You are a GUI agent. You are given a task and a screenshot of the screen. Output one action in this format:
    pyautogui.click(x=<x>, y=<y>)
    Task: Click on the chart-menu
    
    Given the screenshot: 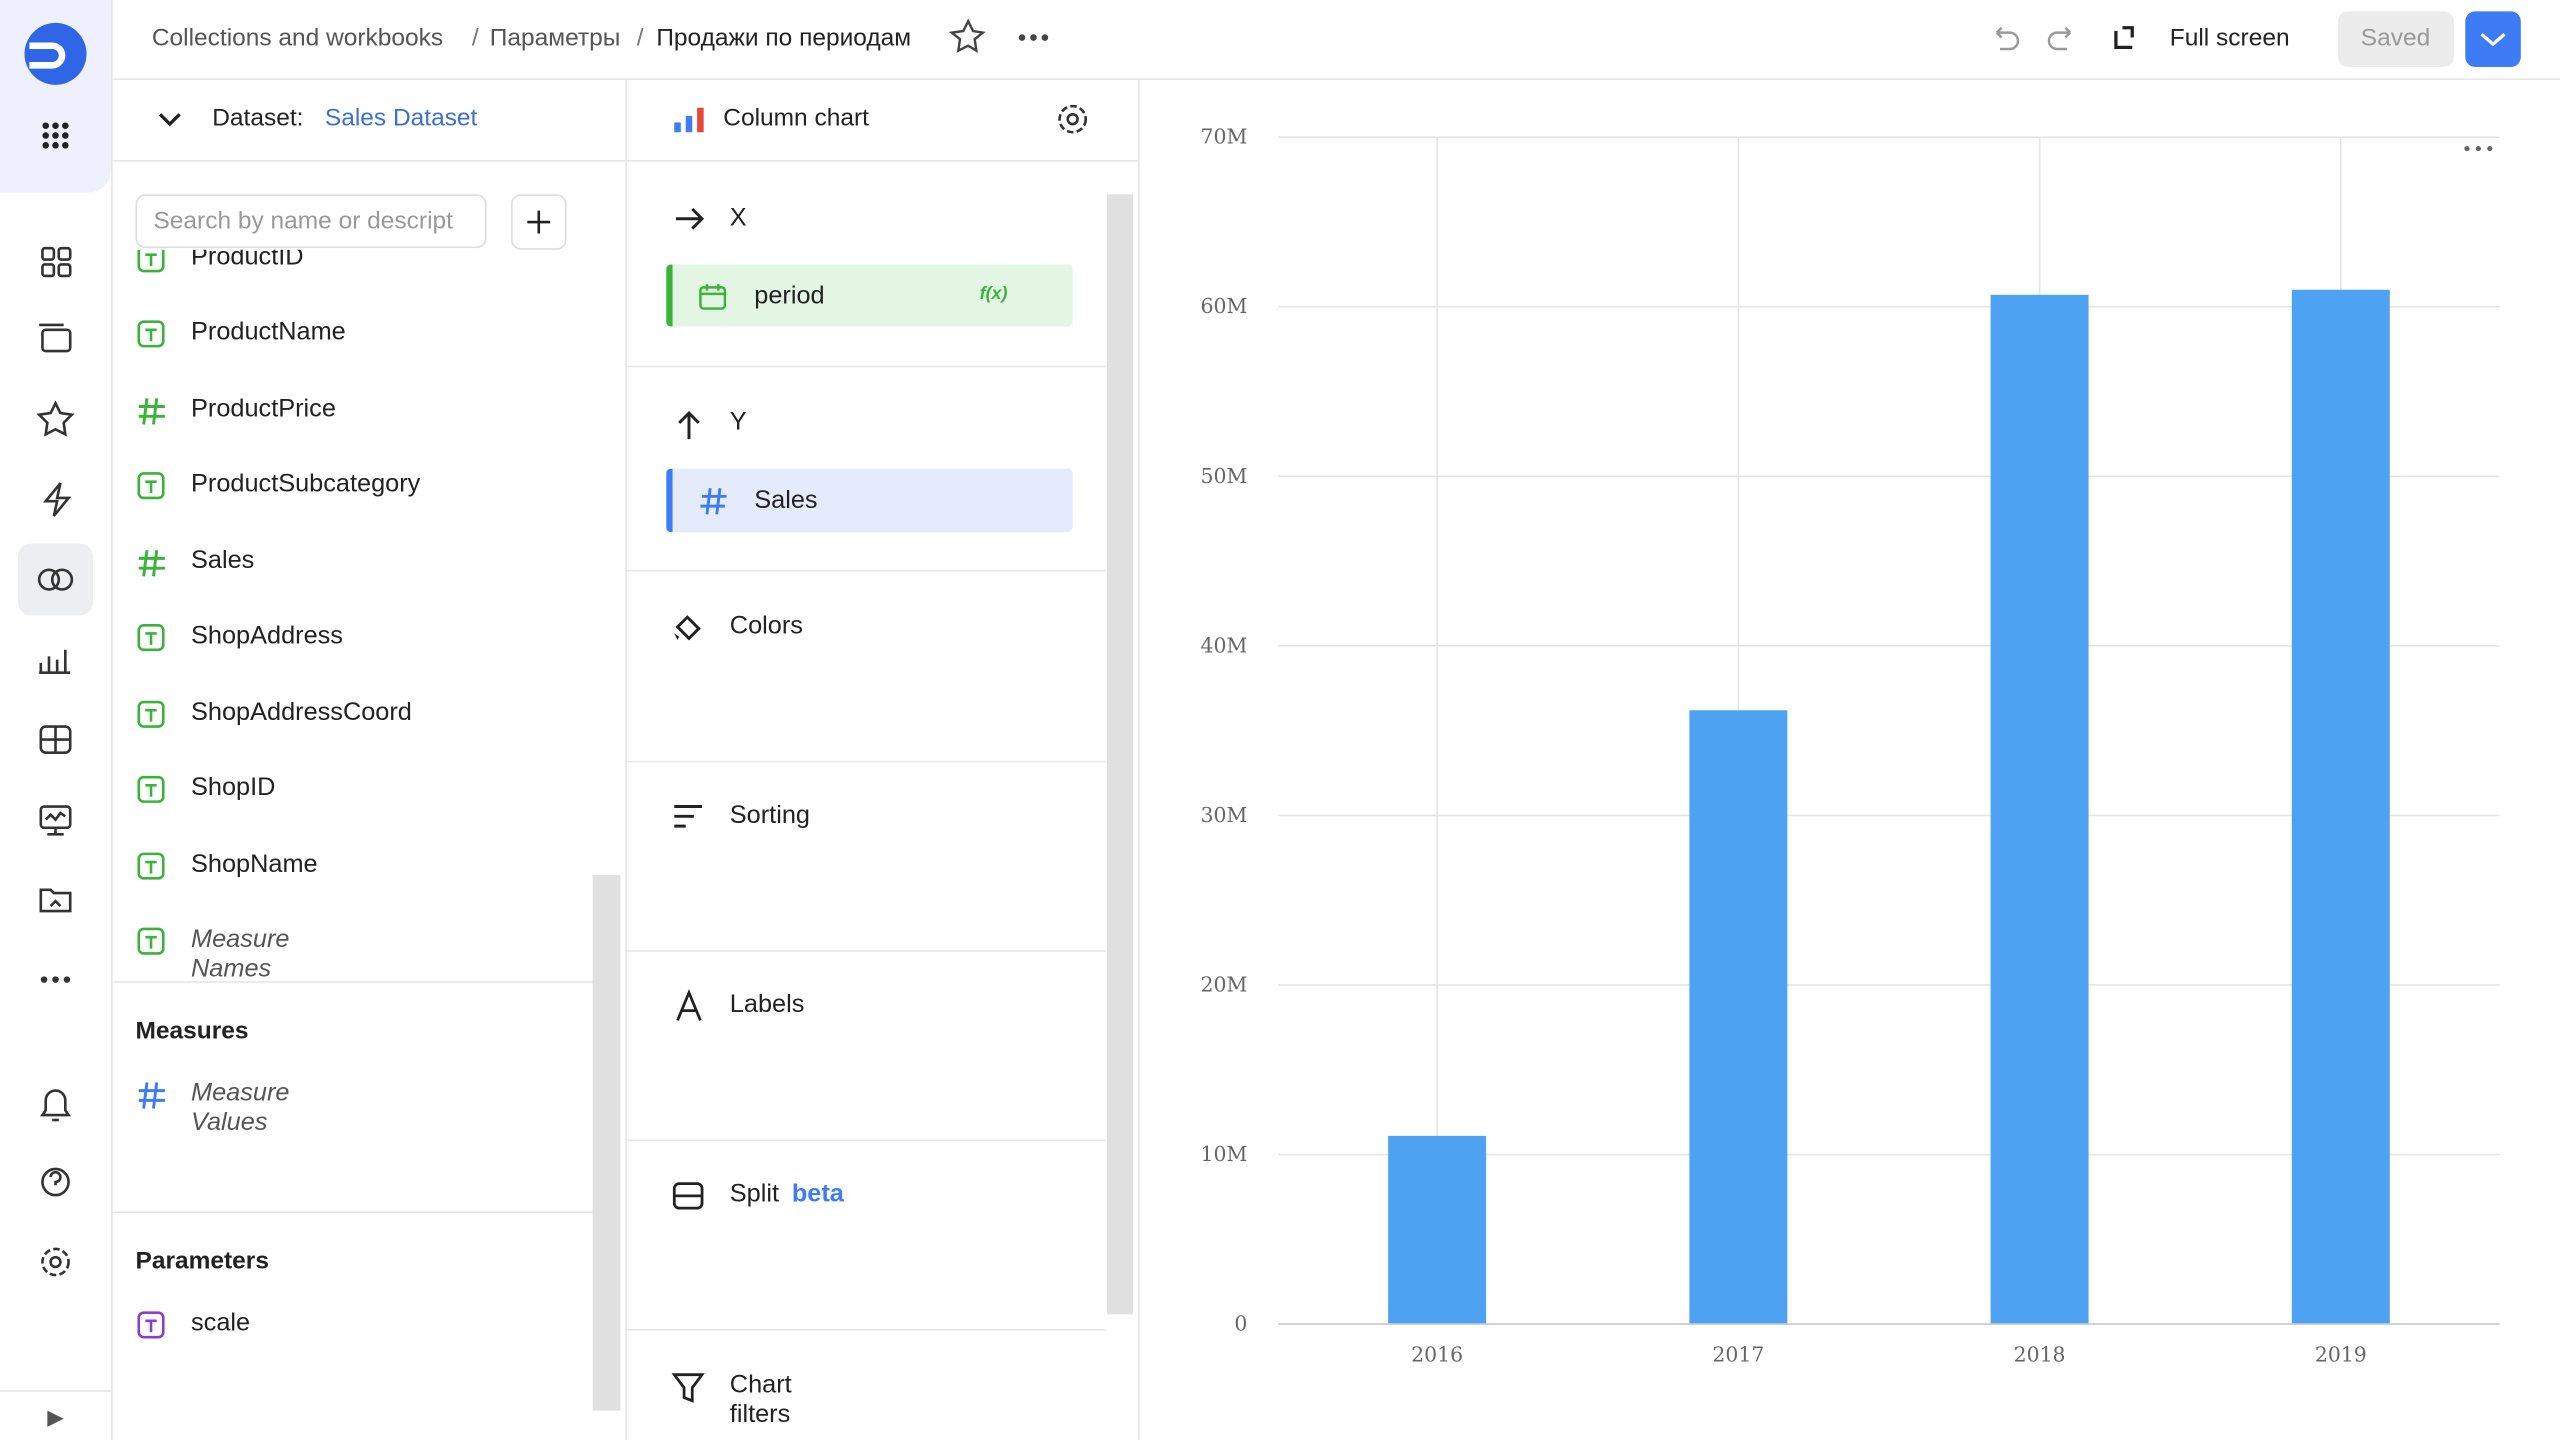 What is the action you would take?
    pyautogui.click(x=2478, y=148)
    